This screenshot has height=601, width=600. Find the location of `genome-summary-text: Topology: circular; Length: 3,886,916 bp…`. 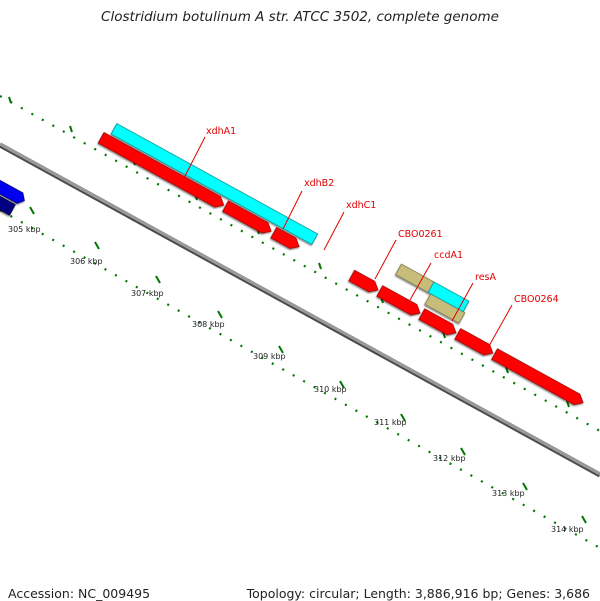

genome-summary-text: Topology: circular; Length: 3,886,916 bp… is located at coordinates (418, 593).